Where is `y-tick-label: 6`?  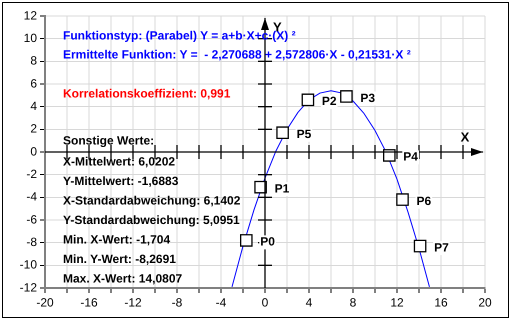
y-tick-label: 6 is located at coordinates (34, 83).